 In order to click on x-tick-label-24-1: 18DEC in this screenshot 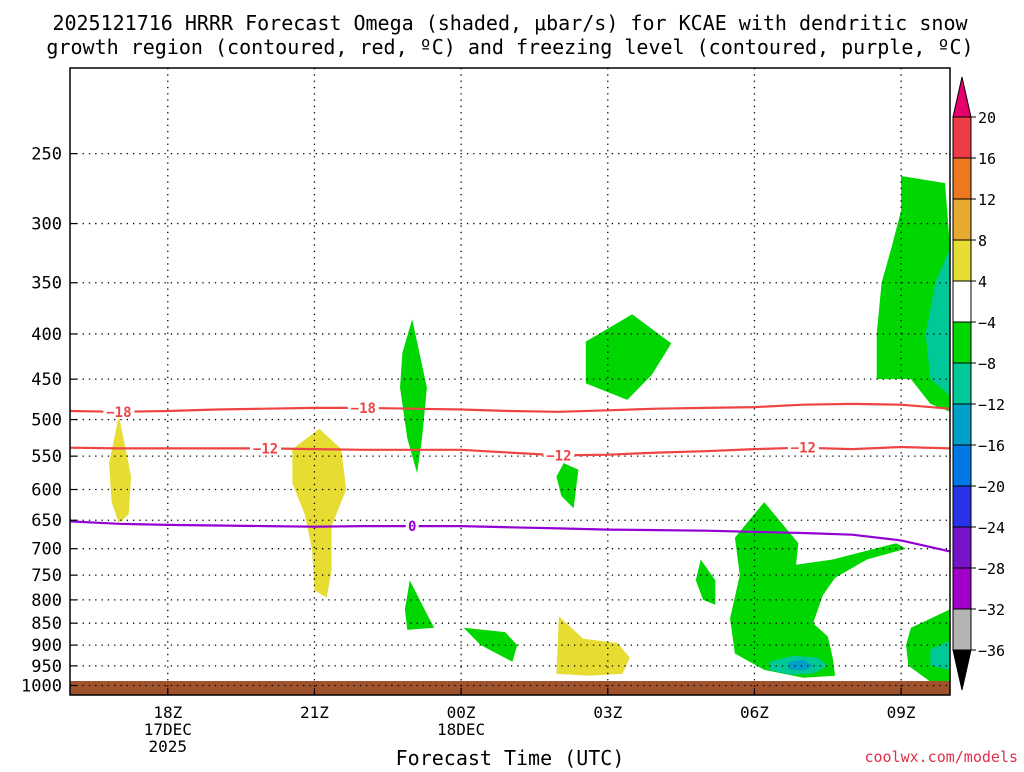, I will do `click(461, 729)`.